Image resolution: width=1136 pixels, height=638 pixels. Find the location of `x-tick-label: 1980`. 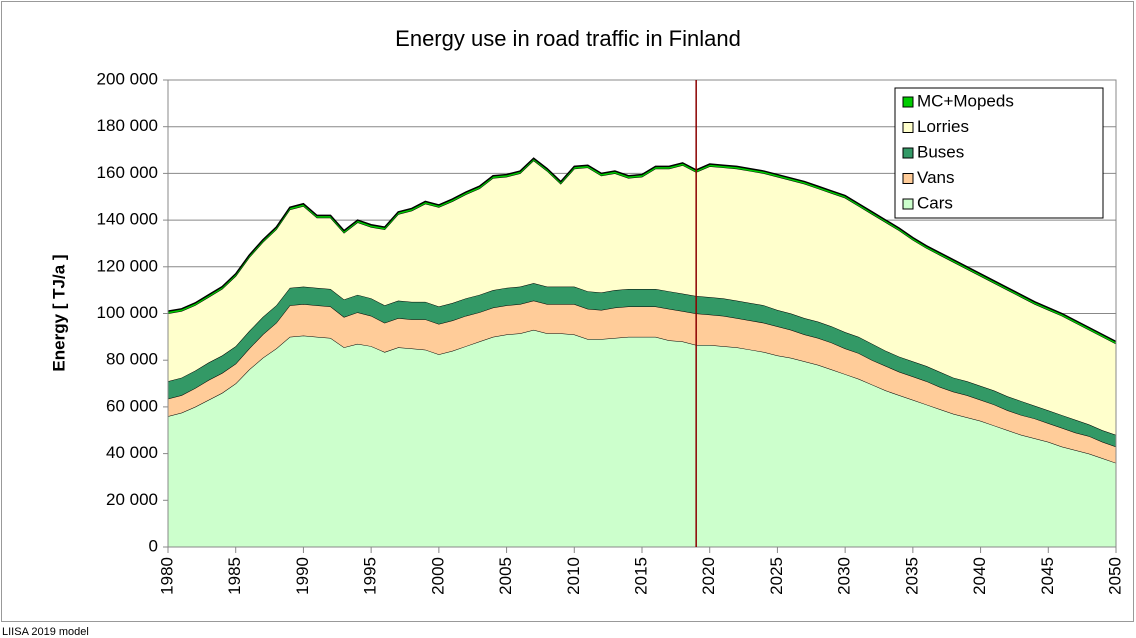

x-tick-label: 1980 is located at coordinates (166, 576).